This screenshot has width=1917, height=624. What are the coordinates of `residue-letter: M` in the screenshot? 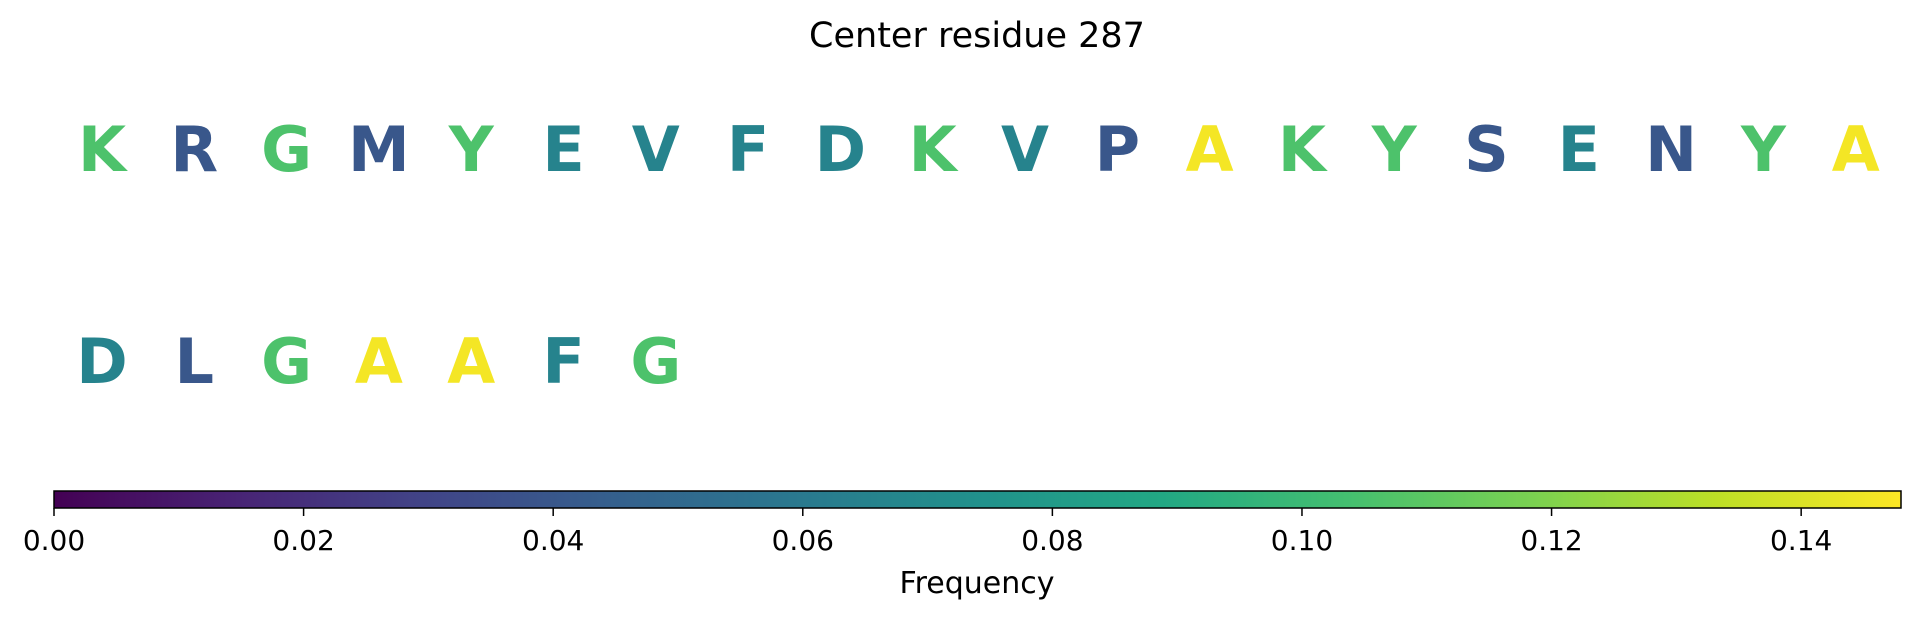 It's located at (379, 149).